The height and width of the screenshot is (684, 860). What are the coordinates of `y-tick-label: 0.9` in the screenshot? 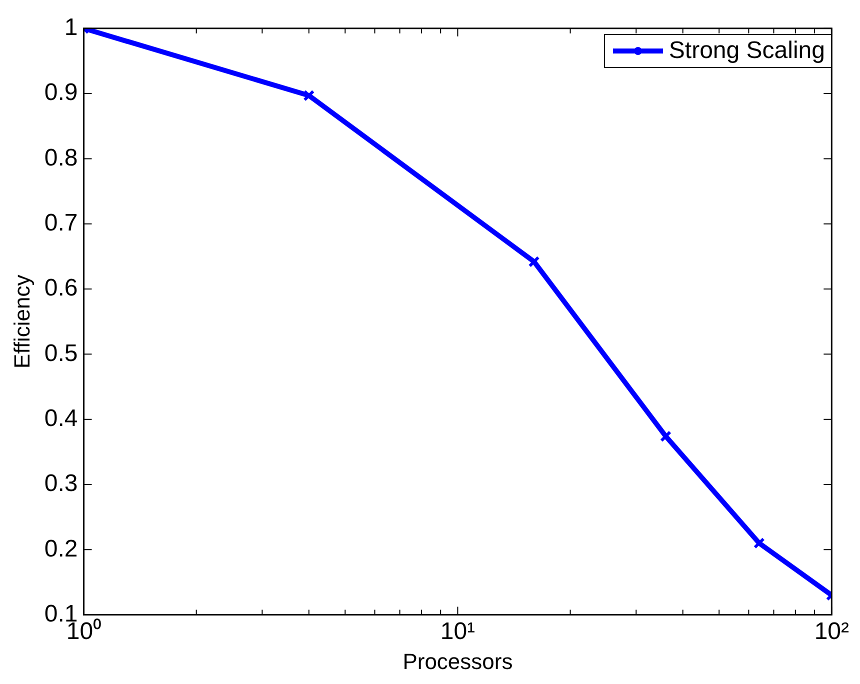 It's located at (61, 92).